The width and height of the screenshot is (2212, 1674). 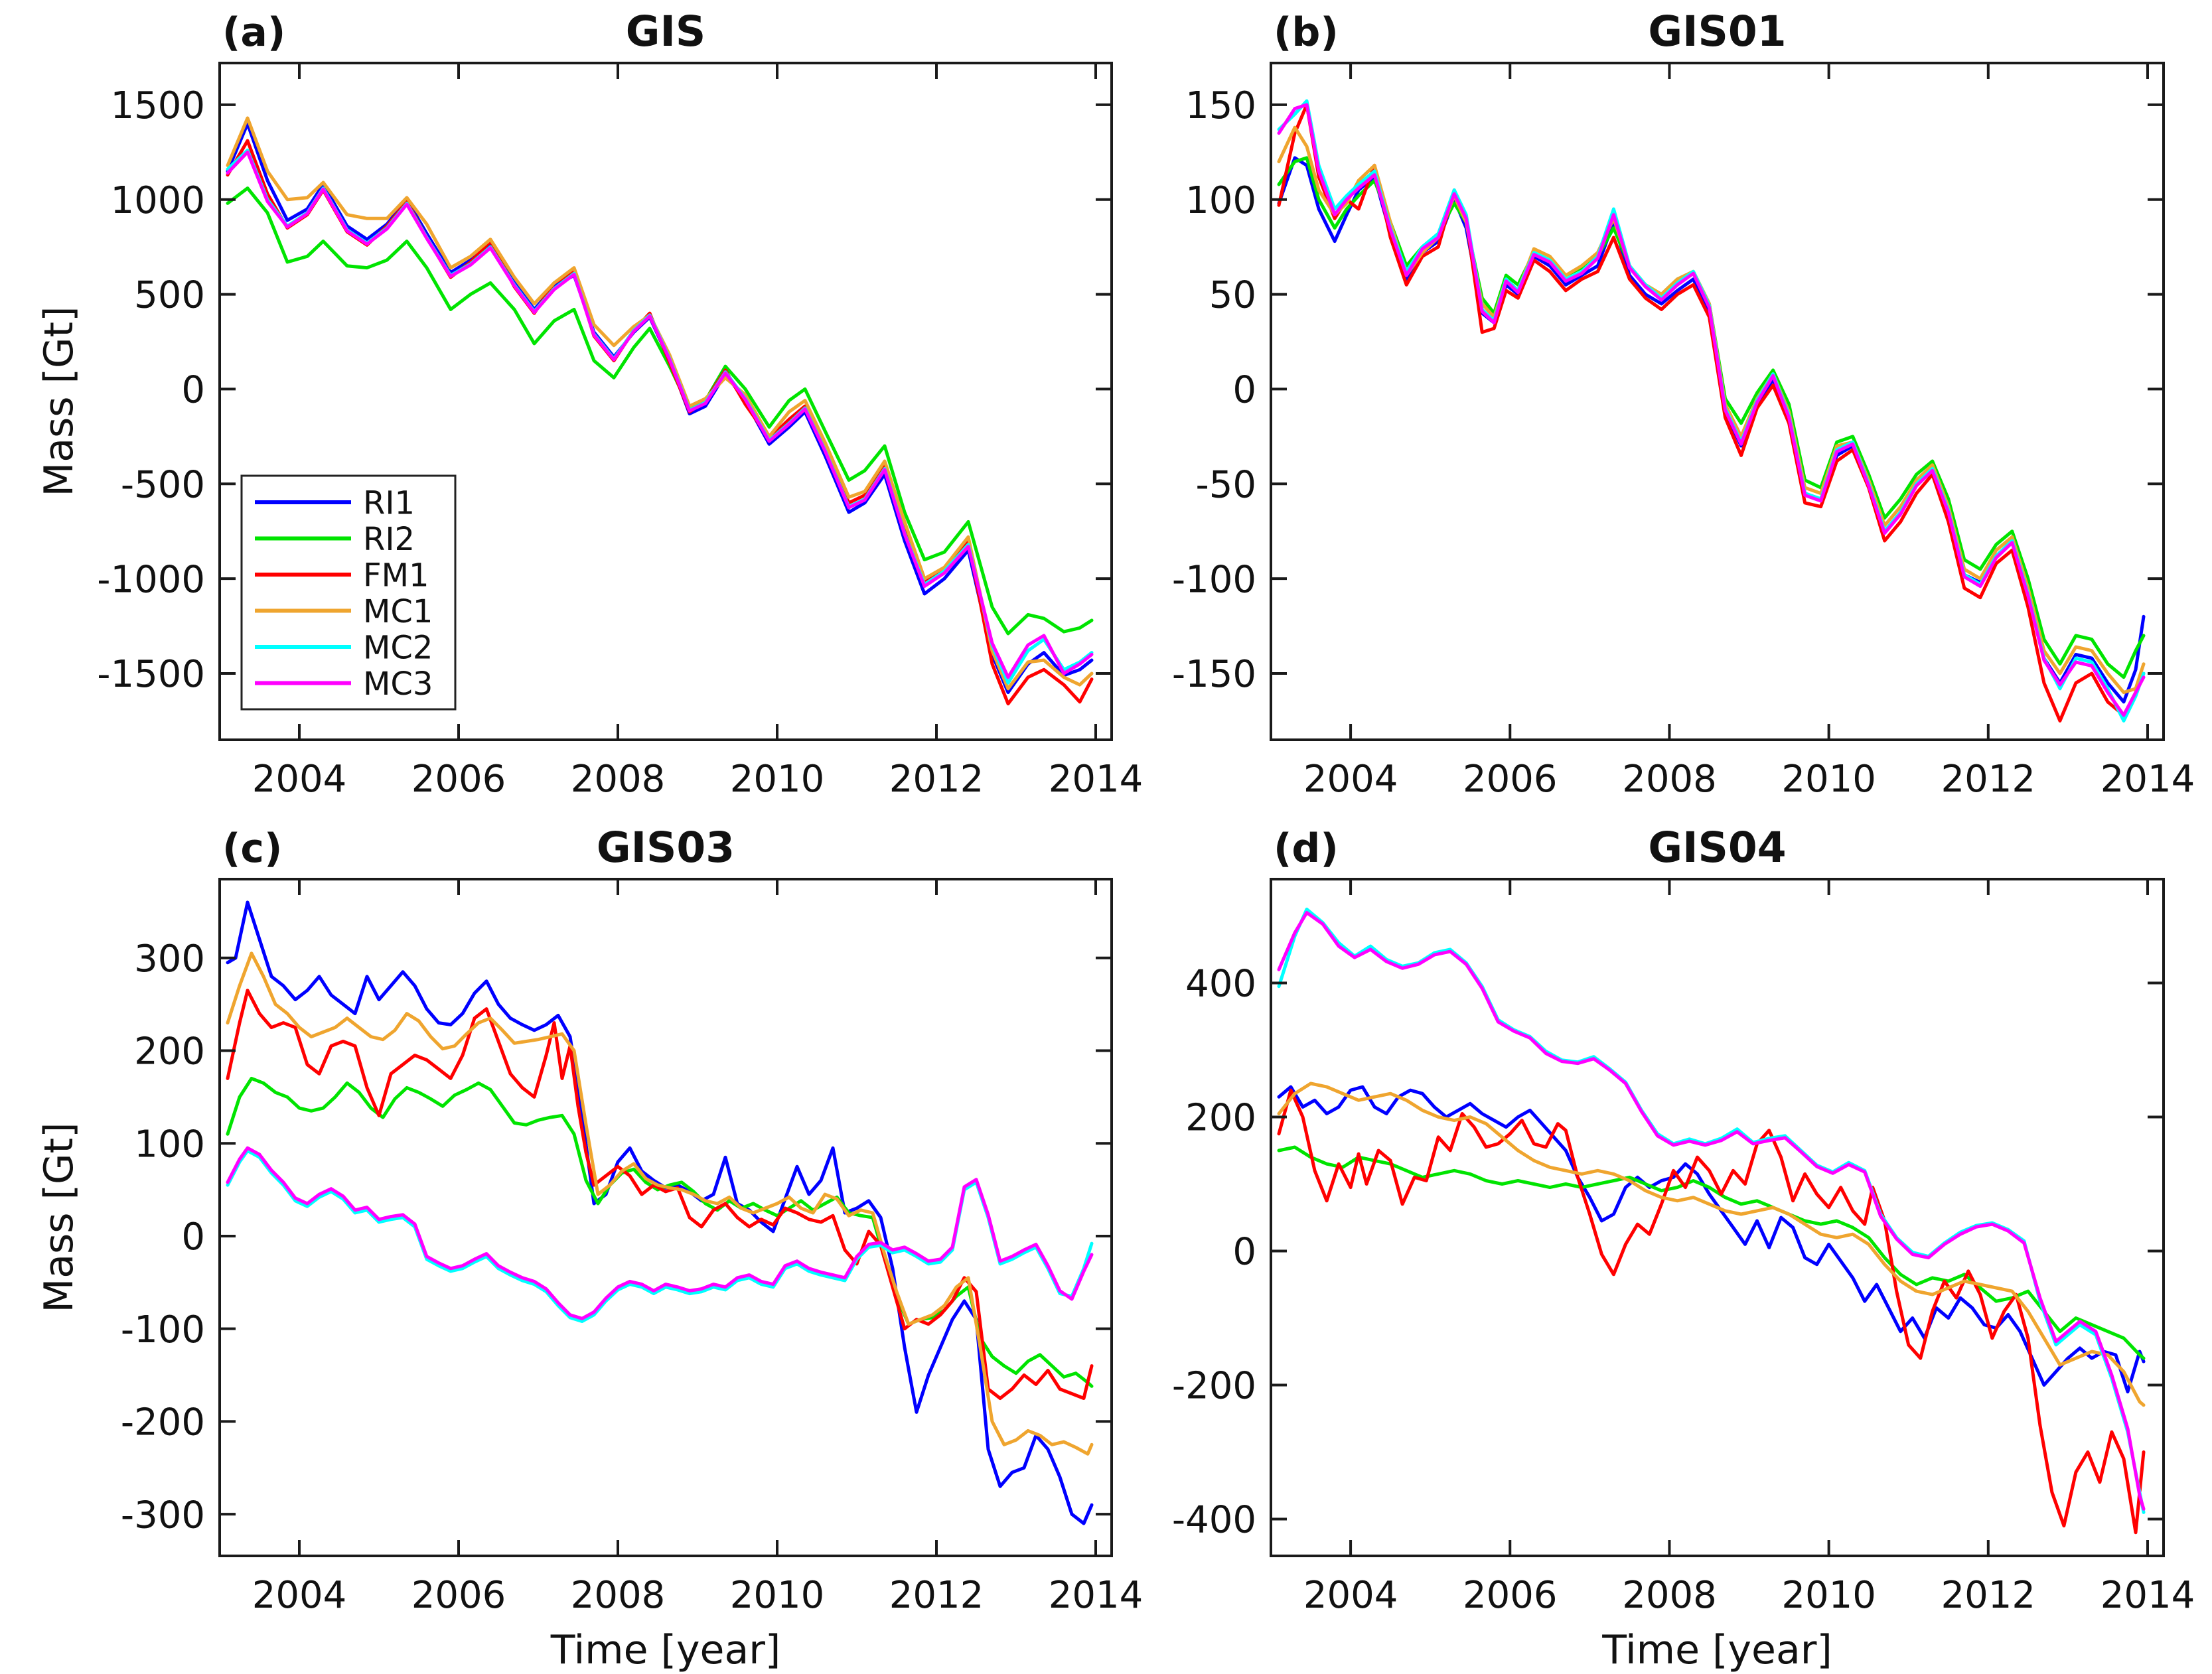 I want to click on series-RI1-line, so click(x=1711, y=1240).